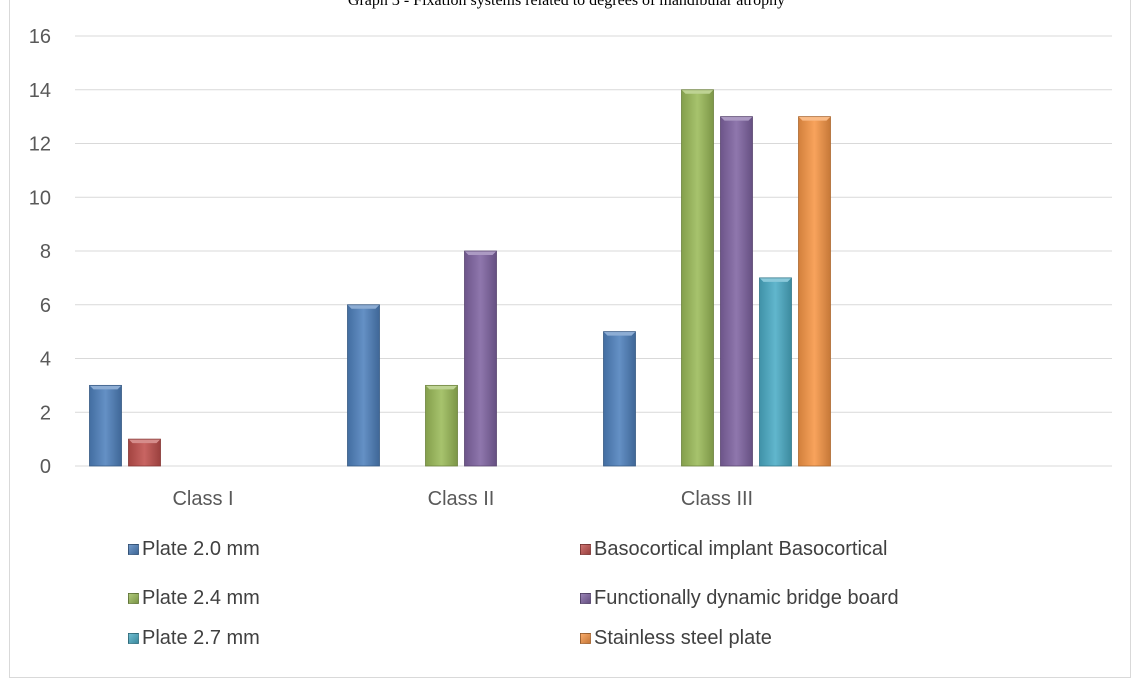 This screenshot has height=678, width=1133. Describe the element at coordinates (717, 499) in the screenshot. I see `x-tick-label: Class III` at that location.